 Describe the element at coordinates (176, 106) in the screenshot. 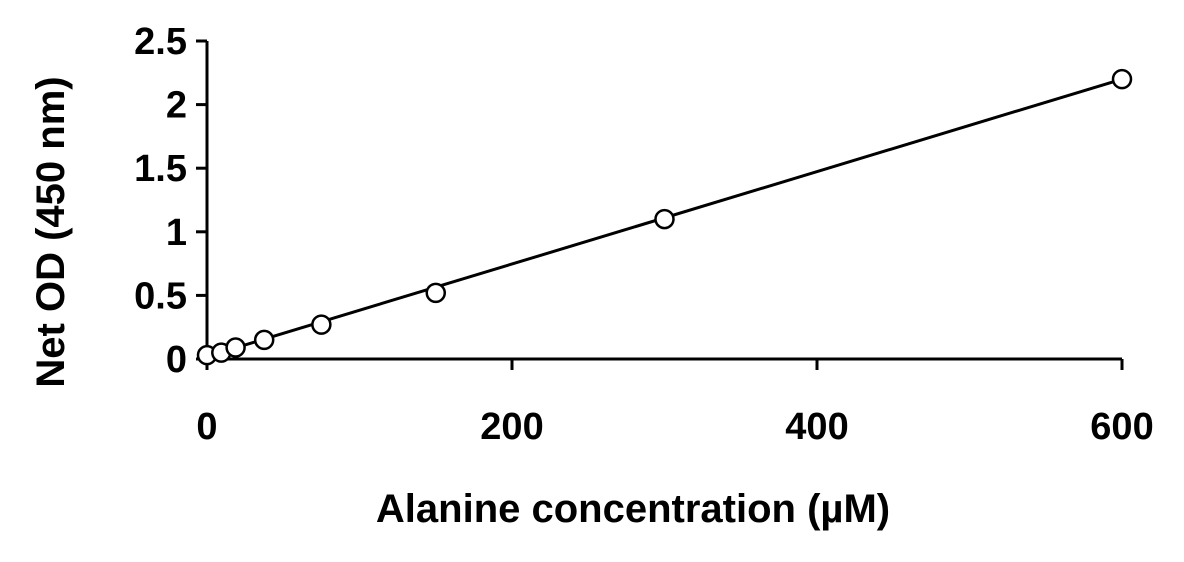

I see `y-tick-label: 2` at that location.